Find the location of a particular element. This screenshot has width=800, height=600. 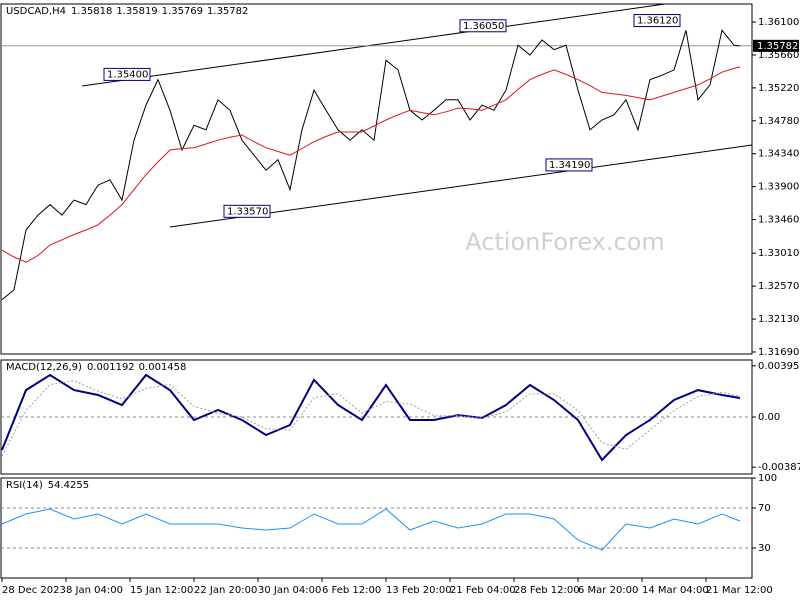

x-tick-label: 21 Feb 04:00 is located at coordinates (483, 590).